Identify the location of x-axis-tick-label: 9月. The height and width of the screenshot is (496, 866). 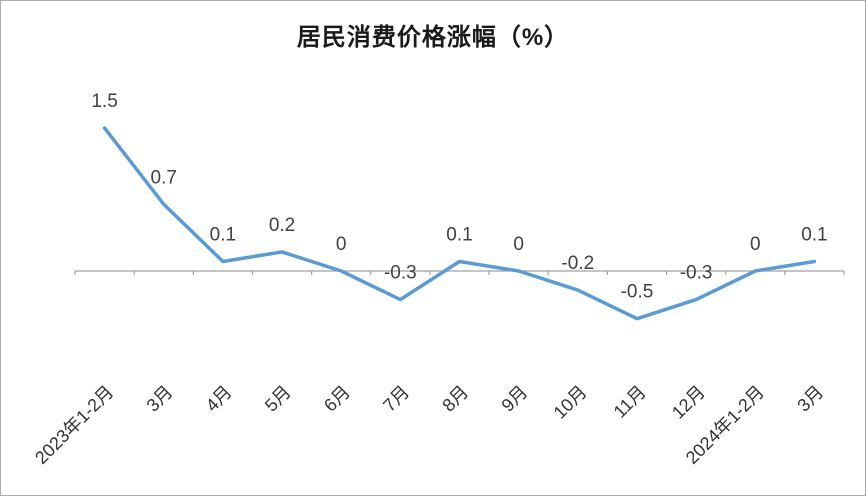
(515, 399).